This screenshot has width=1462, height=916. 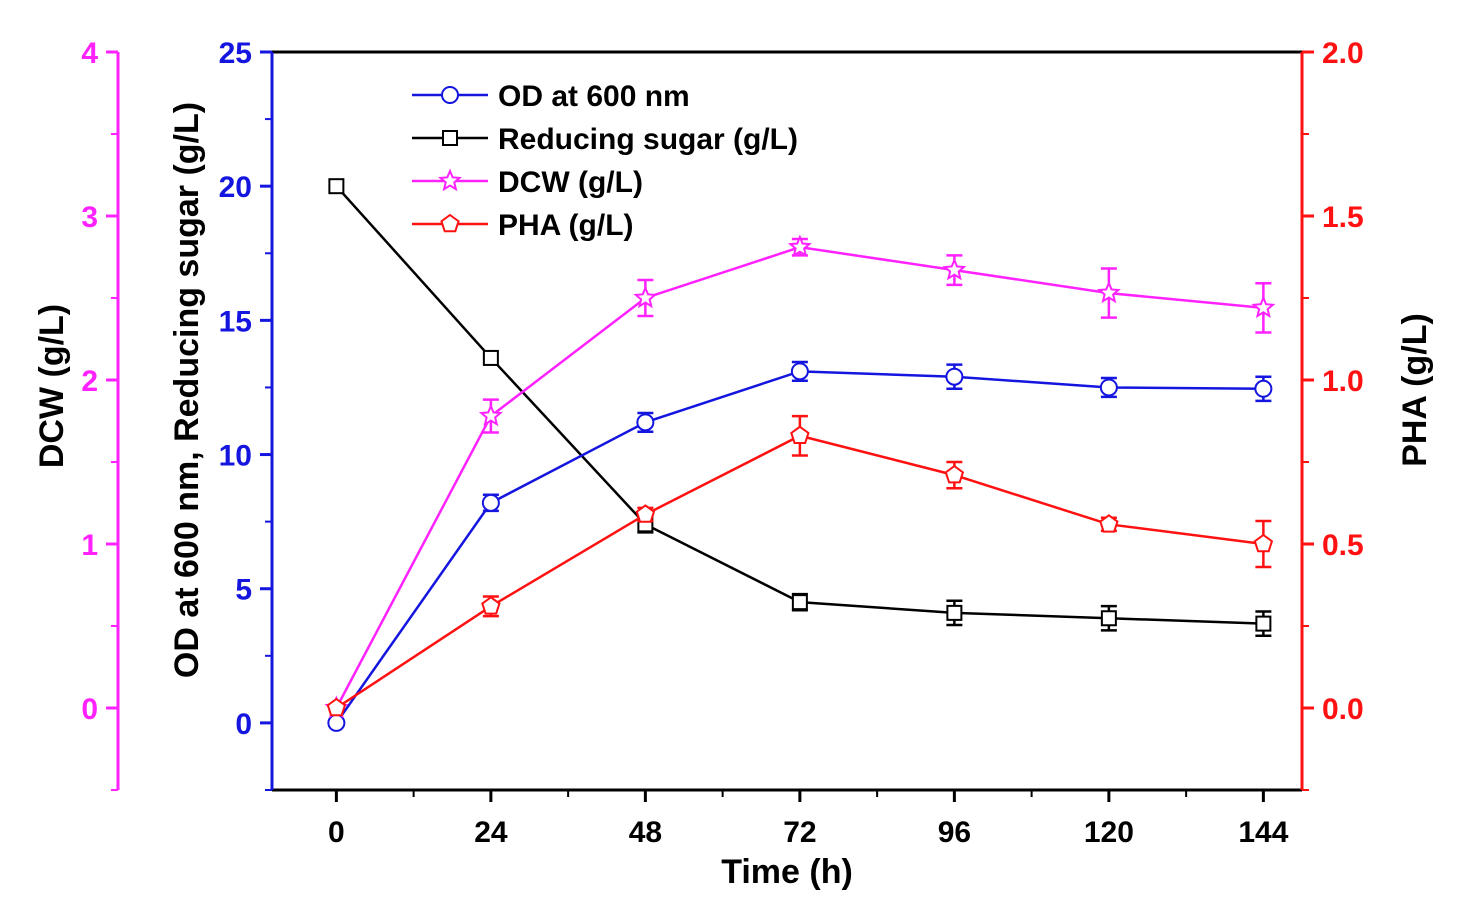 What do you see at coordinates (566, 225) in the screenshot?
I see `legend-label: PHA (g/L)` at bounding box center [566, 225].